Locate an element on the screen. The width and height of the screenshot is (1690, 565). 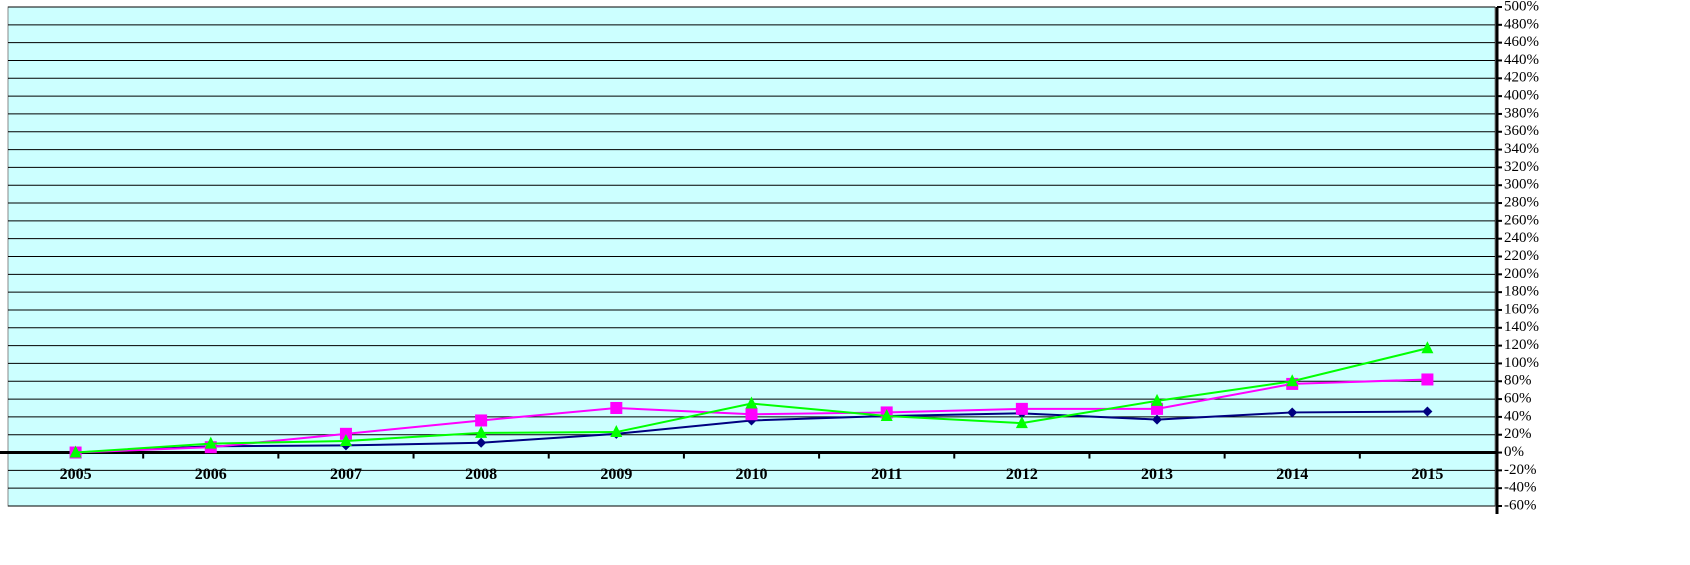
y-tick-label: 100% is located at coordinates (1521, 363).